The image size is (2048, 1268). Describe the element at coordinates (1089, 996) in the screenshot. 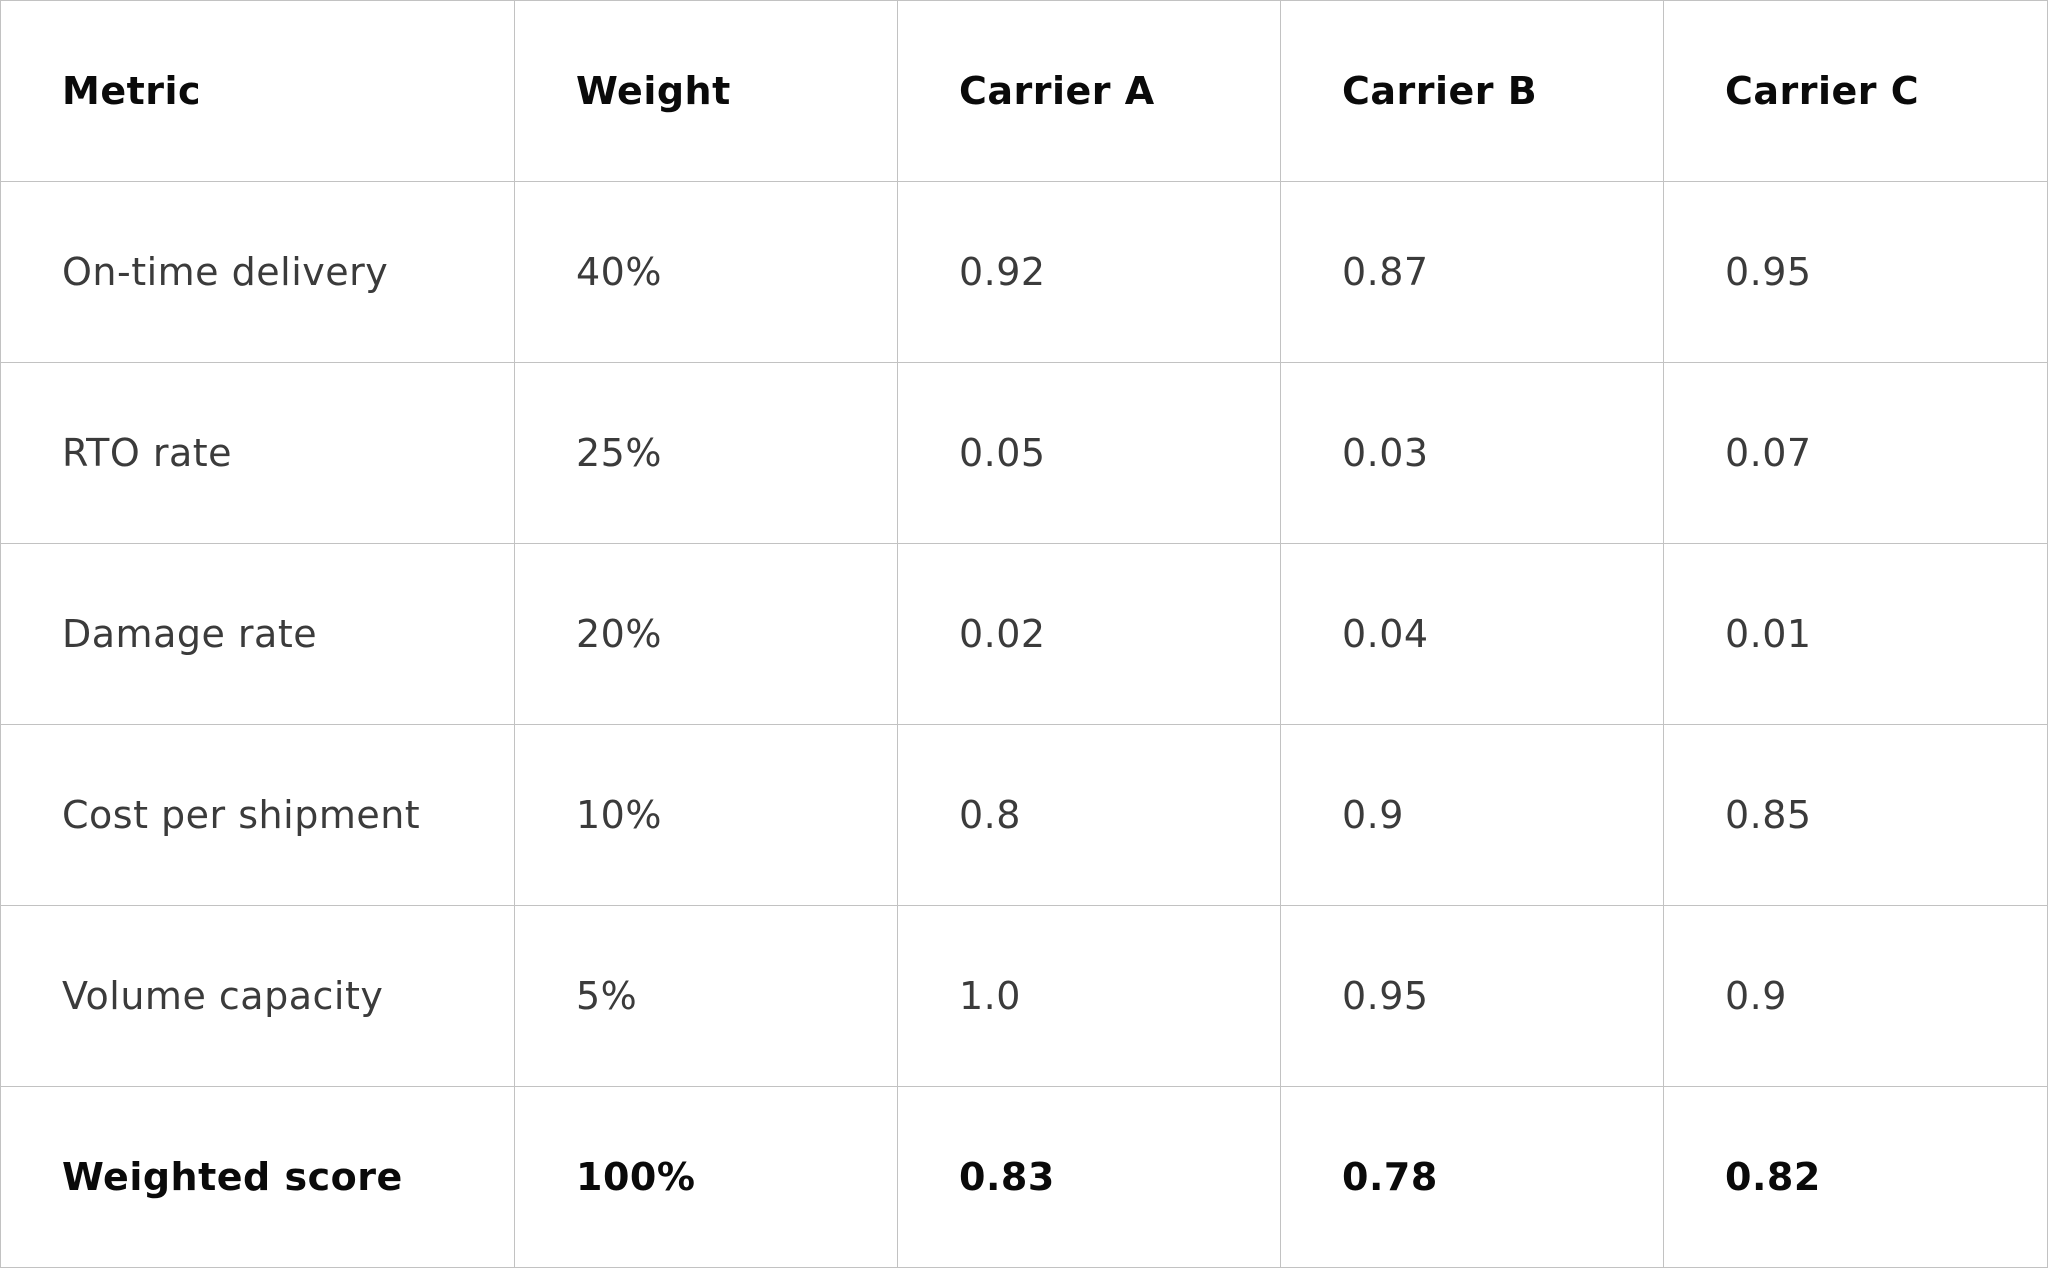

I see `carrier-a-cell: 1.0` at that location.